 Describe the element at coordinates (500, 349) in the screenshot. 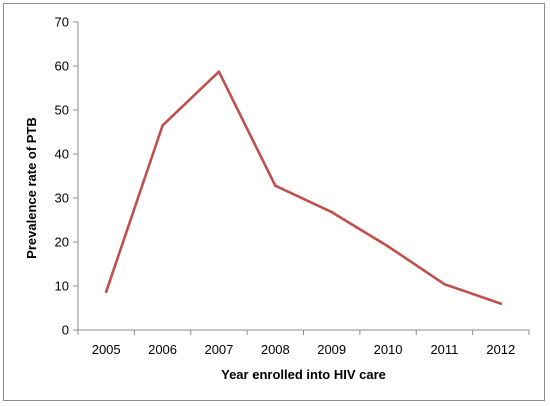

I see `x-tick-label: 2012` at that location.